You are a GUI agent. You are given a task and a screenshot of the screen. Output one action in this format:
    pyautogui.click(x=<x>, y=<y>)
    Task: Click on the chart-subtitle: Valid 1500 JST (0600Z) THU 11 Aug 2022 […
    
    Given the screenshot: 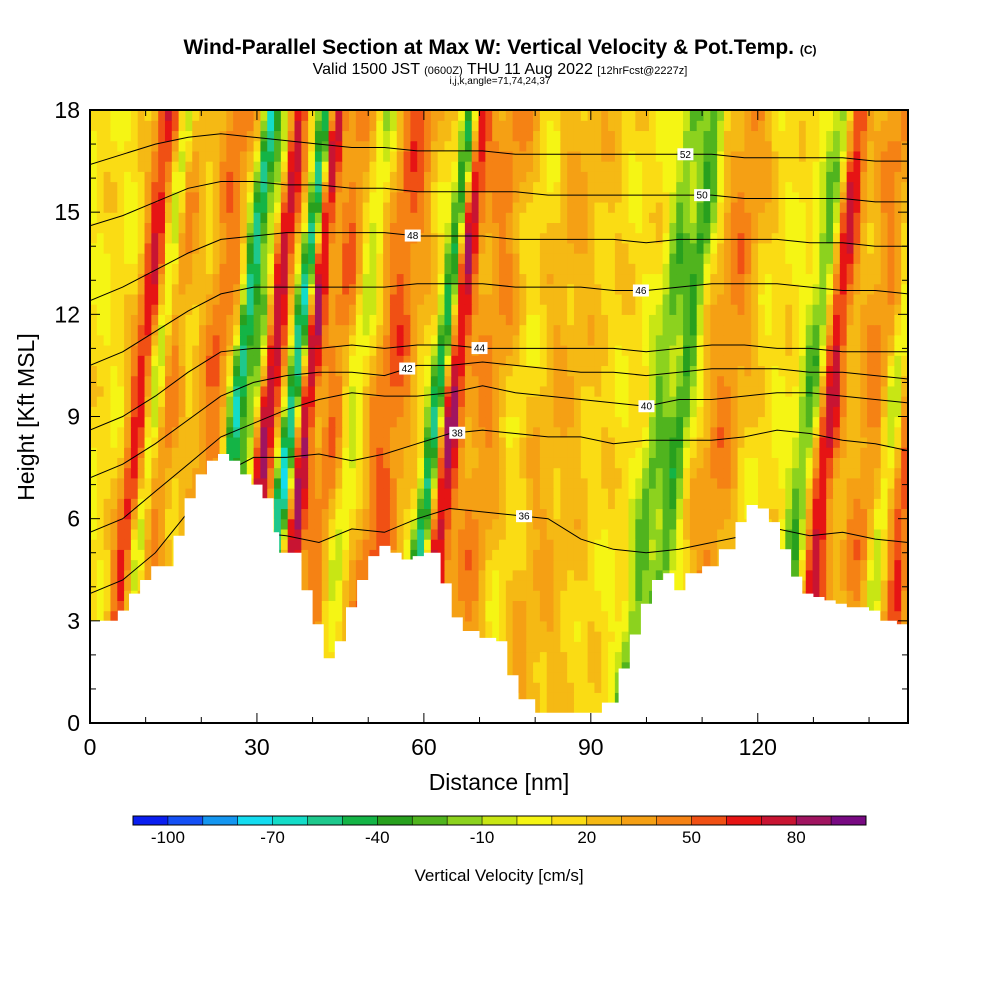 What is the action you would take?
    pyautogui.click(x=500, y=70)
    